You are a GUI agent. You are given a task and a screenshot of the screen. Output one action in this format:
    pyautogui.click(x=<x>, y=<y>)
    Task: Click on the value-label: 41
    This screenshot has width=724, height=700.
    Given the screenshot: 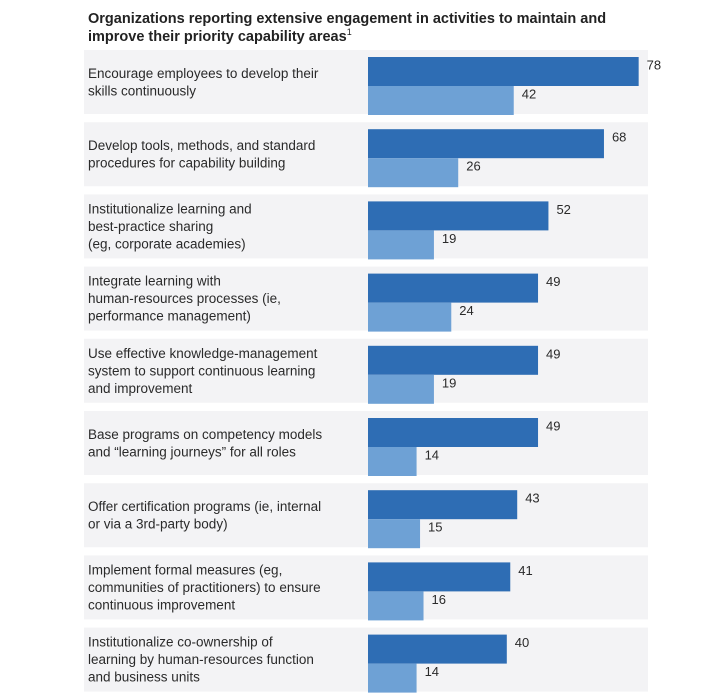 What is the action you would take?
    pyautogui.click(x=525, y=570)
    